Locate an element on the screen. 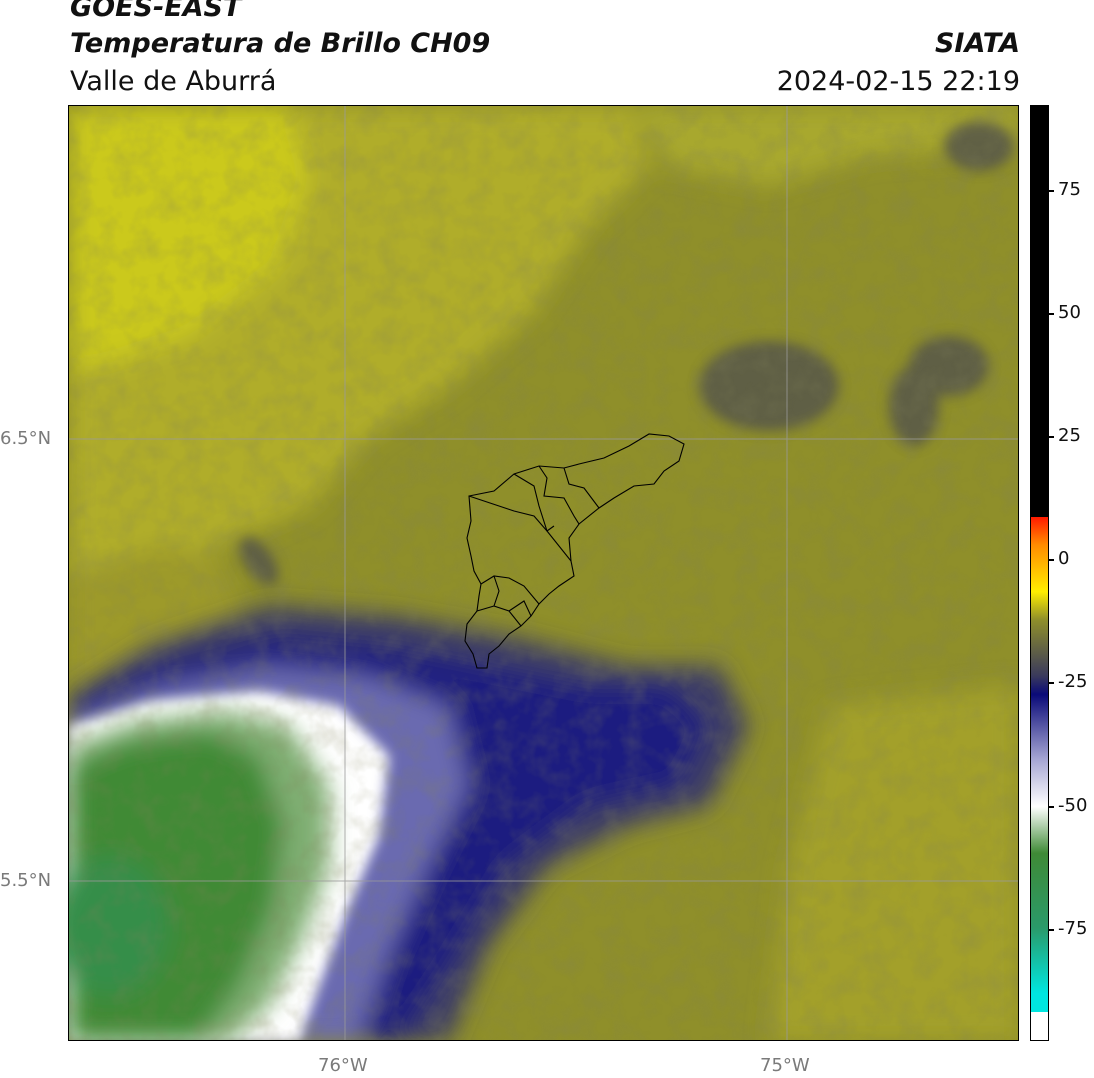 This screenshot has height=1078, width=1094. colorbar is located at coordinates (1039, 573).